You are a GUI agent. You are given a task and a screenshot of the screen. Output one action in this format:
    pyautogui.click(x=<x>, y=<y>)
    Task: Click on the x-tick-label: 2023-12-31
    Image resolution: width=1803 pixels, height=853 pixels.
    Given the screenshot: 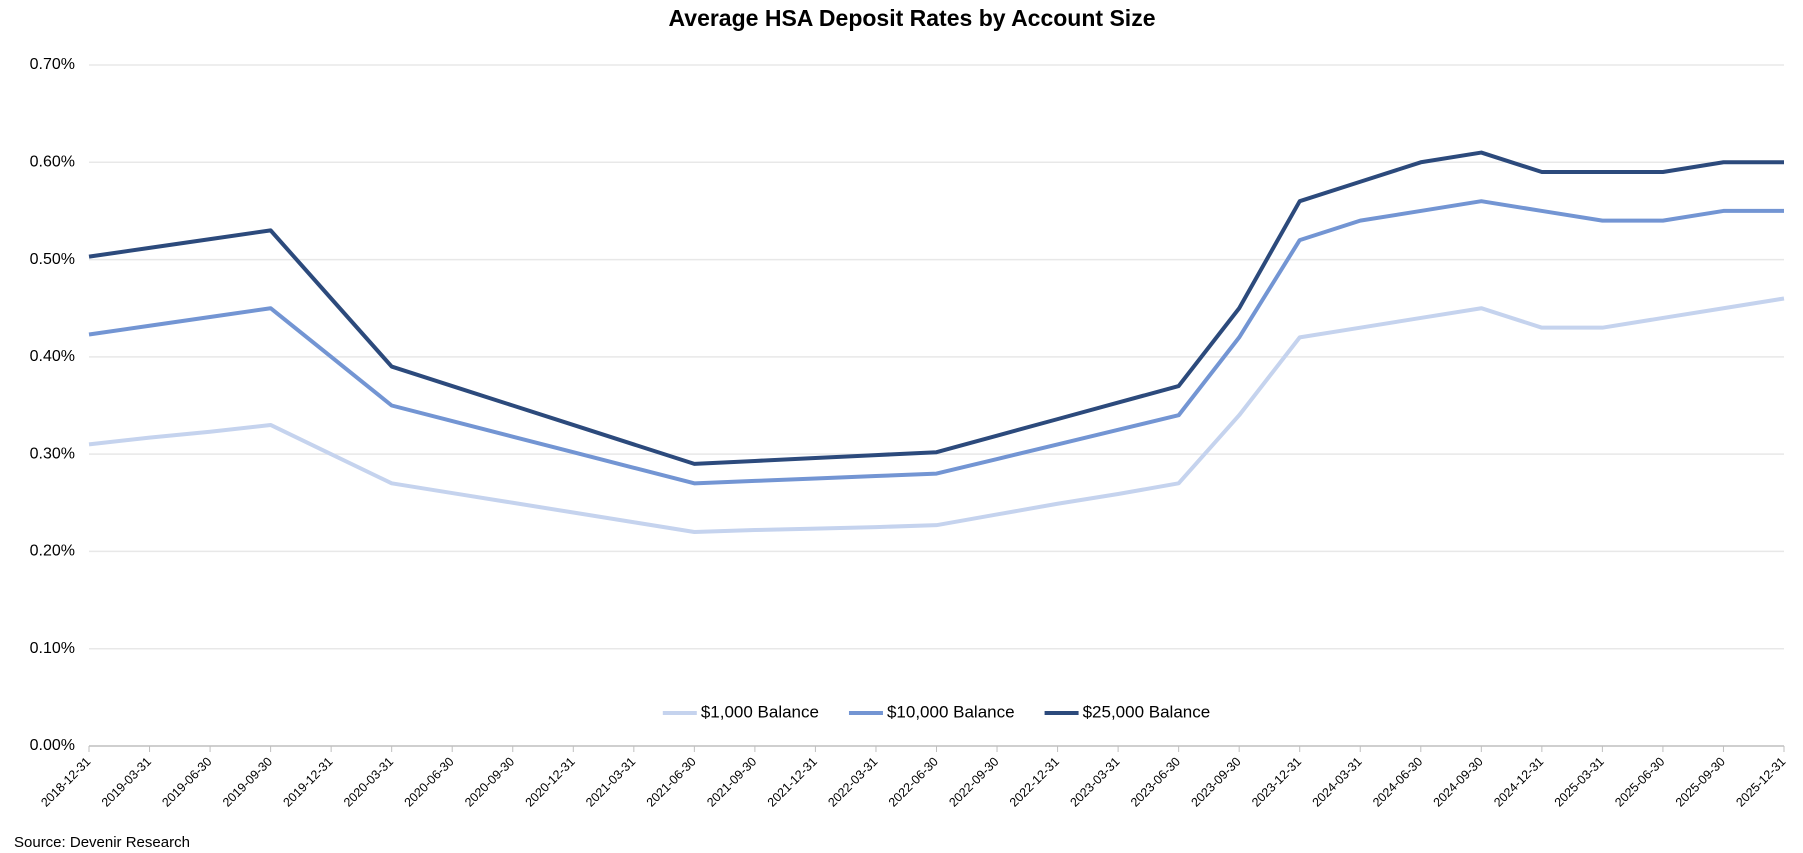 What is the action you would take?
    pyautogui.click(x=1276, y=782)
    